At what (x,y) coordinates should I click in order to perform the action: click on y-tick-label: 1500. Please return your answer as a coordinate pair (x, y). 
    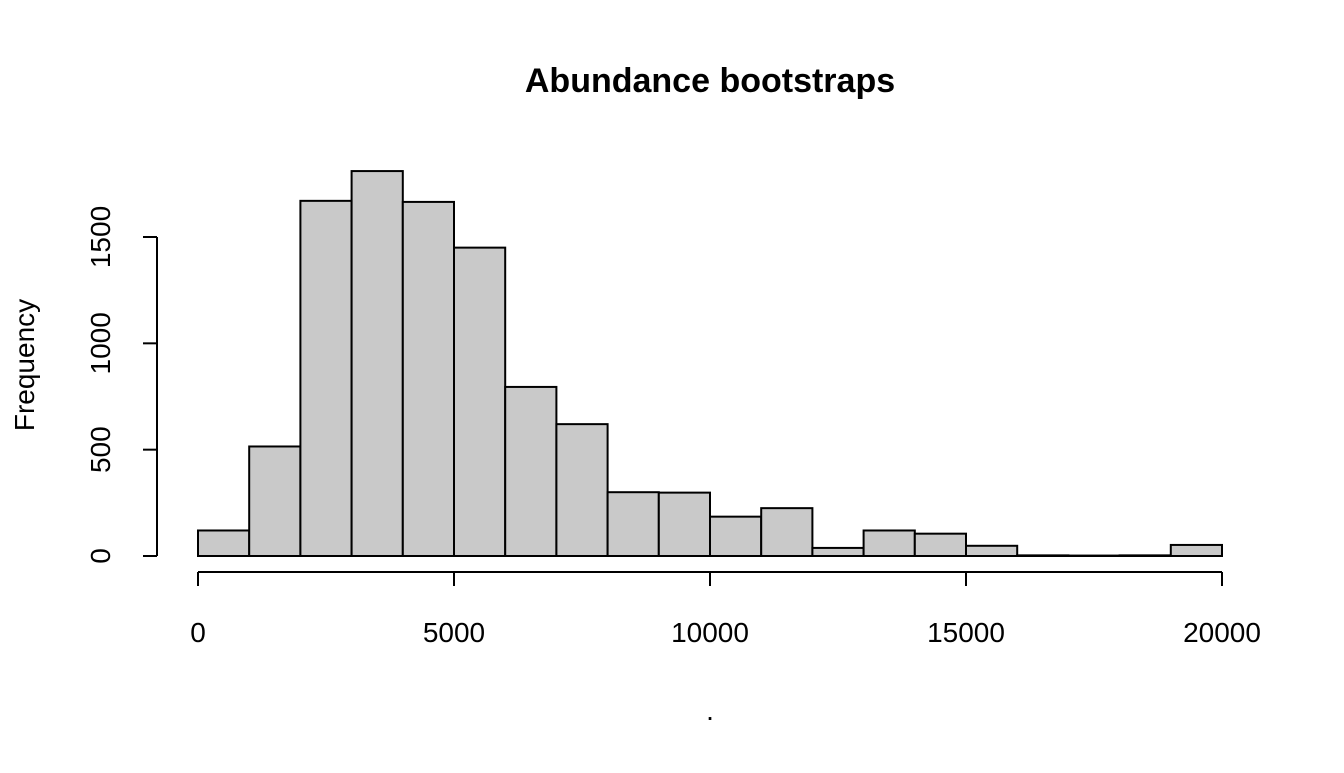
    Looking at the image, I should click on (100, 237).